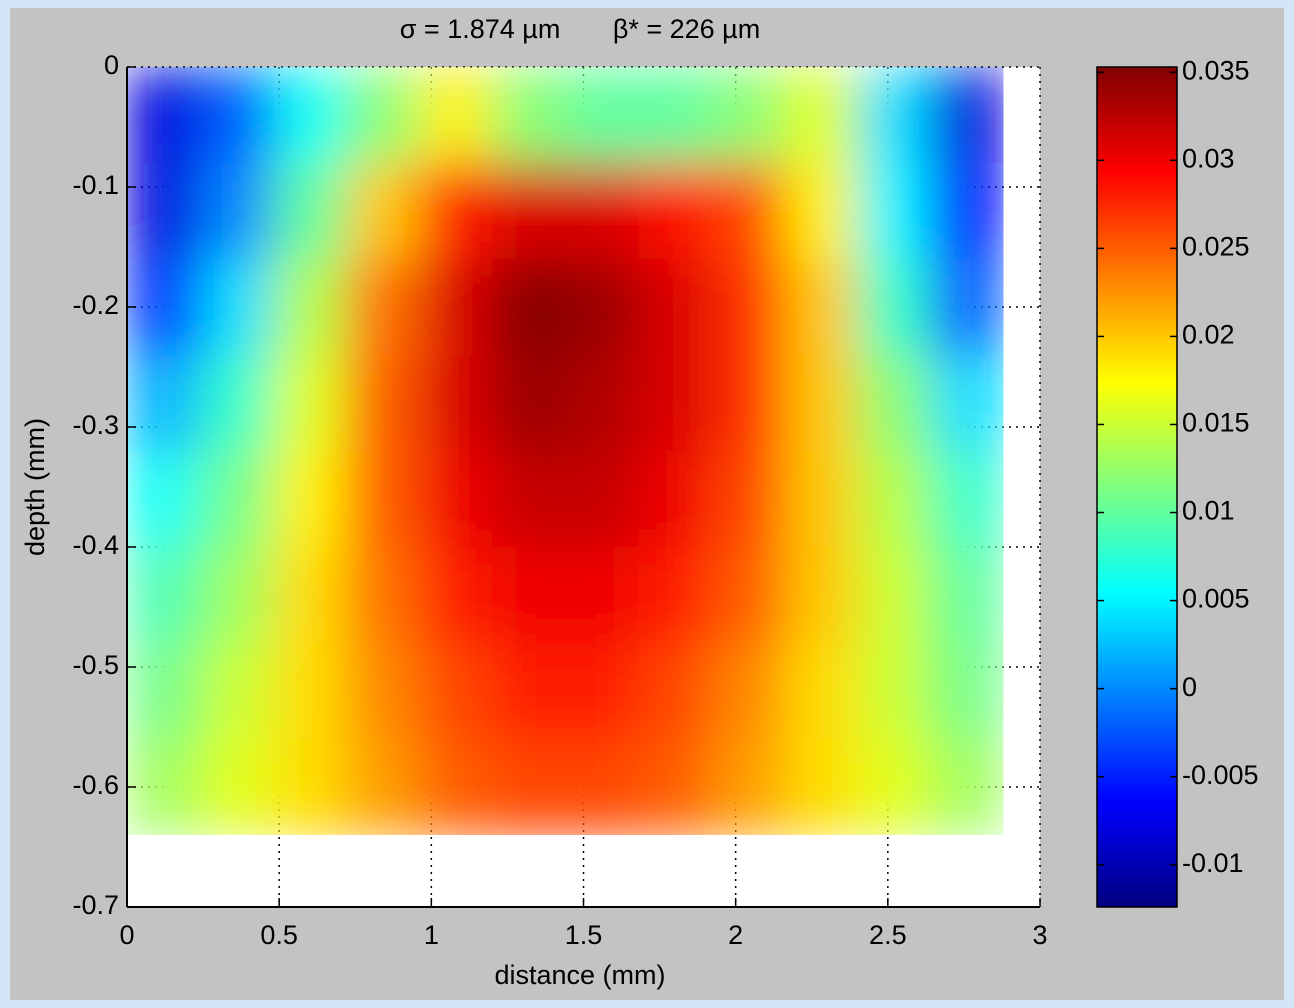 Image resolution: width=1294 pixels, height=1008 pixels. I want to click on x-tick-label: 1.5, so click(584, 935).